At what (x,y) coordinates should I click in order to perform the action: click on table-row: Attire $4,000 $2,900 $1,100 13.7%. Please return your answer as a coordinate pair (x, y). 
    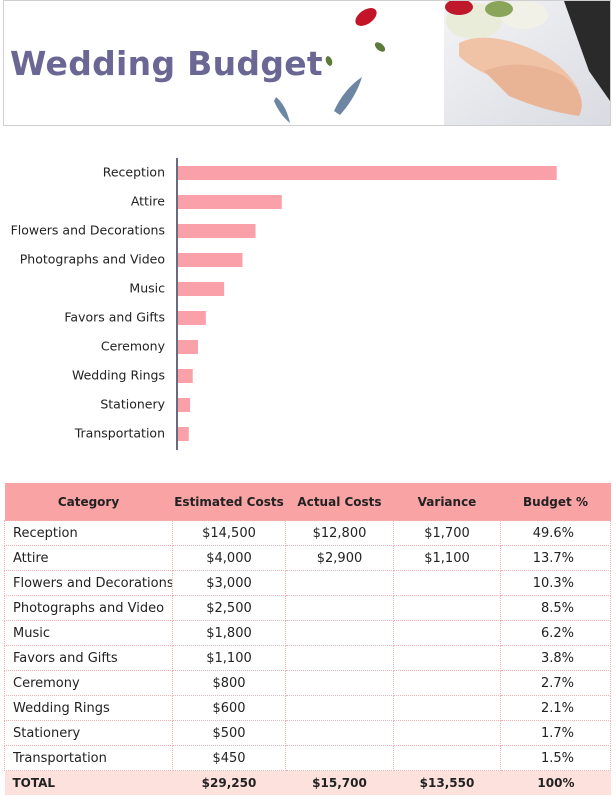
    Looking at the image, I should click on (307, 558).